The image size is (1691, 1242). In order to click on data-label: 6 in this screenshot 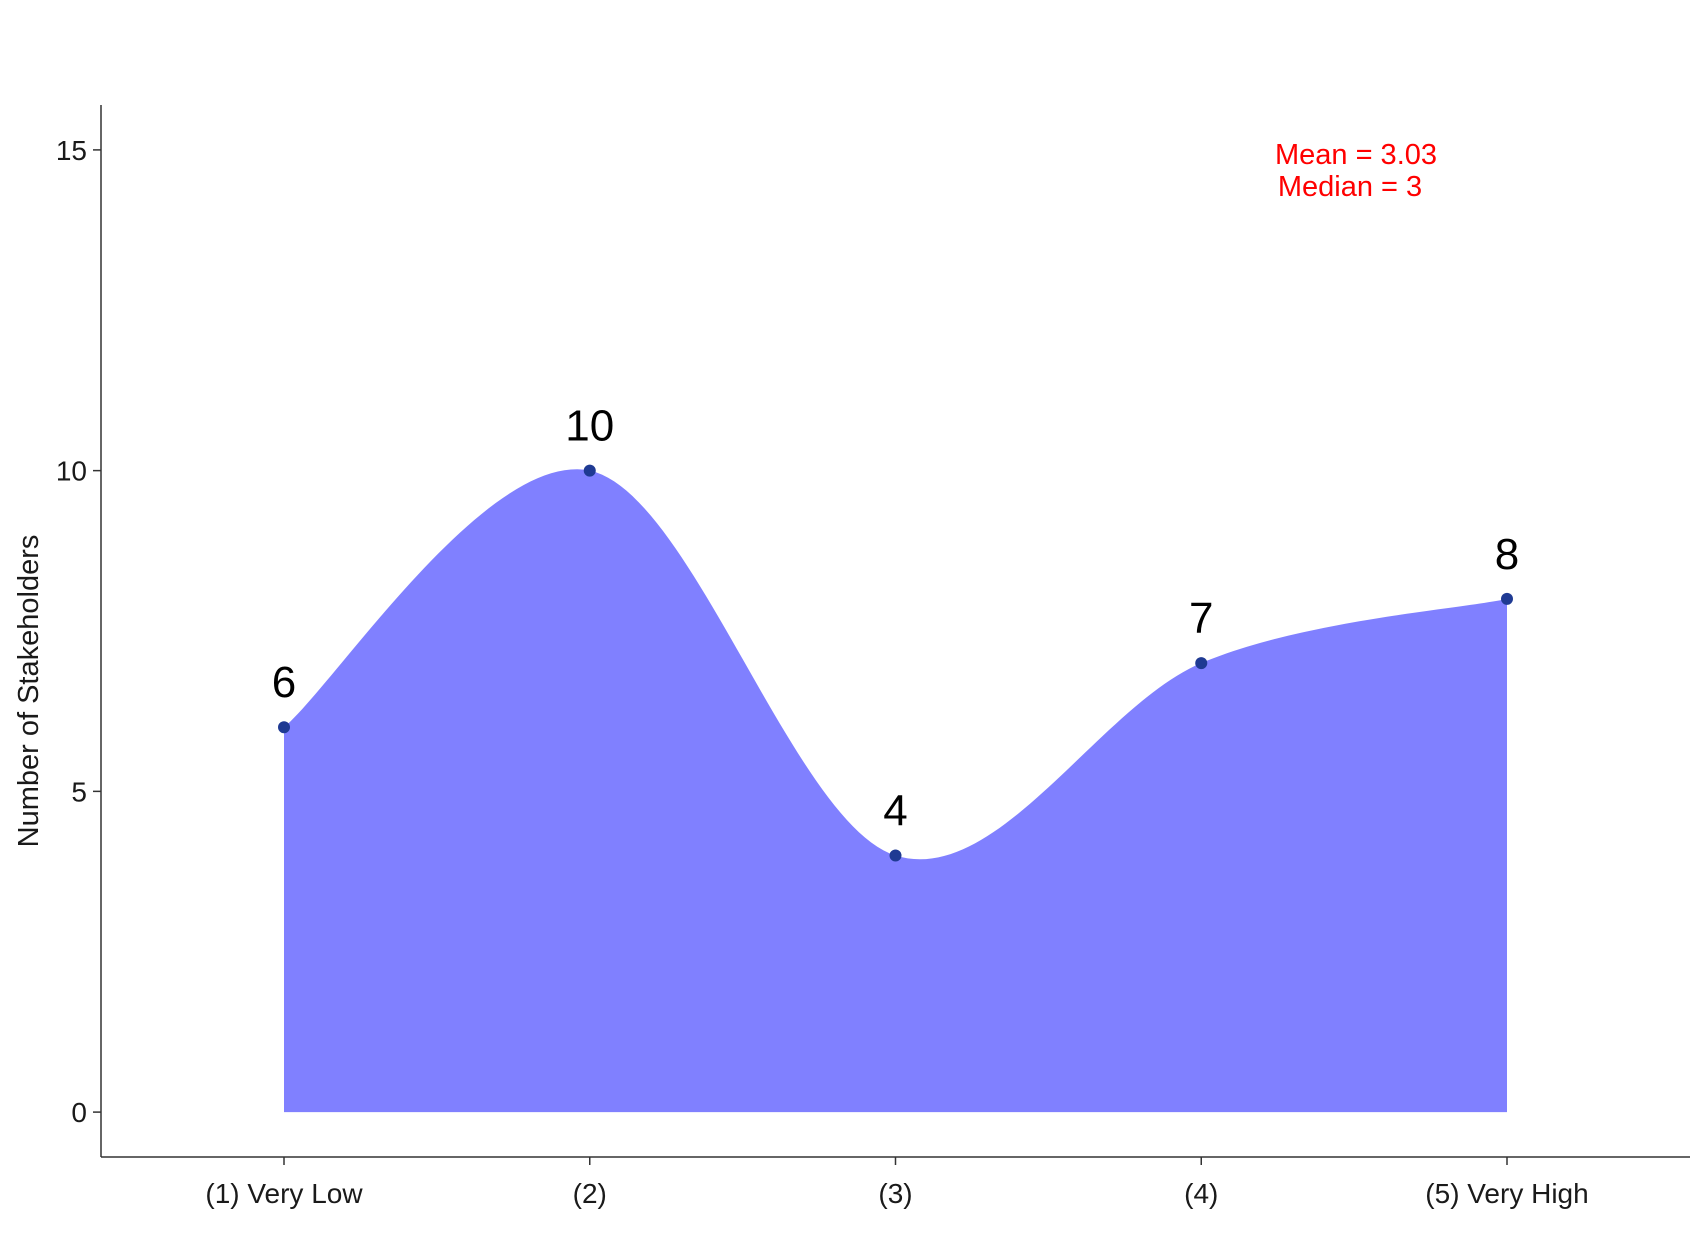, I will do `click(284, 682)`.